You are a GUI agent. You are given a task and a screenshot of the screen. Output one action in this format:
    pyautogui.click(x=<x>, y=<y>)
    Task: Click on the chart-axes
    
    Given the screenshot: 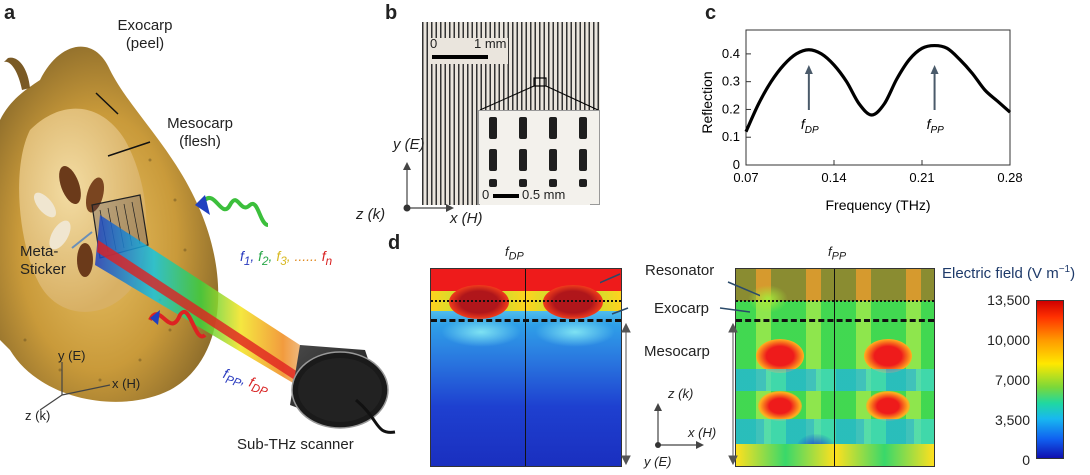 What is the action you would take?
    pyautogui.click(x=878, y=97)
    